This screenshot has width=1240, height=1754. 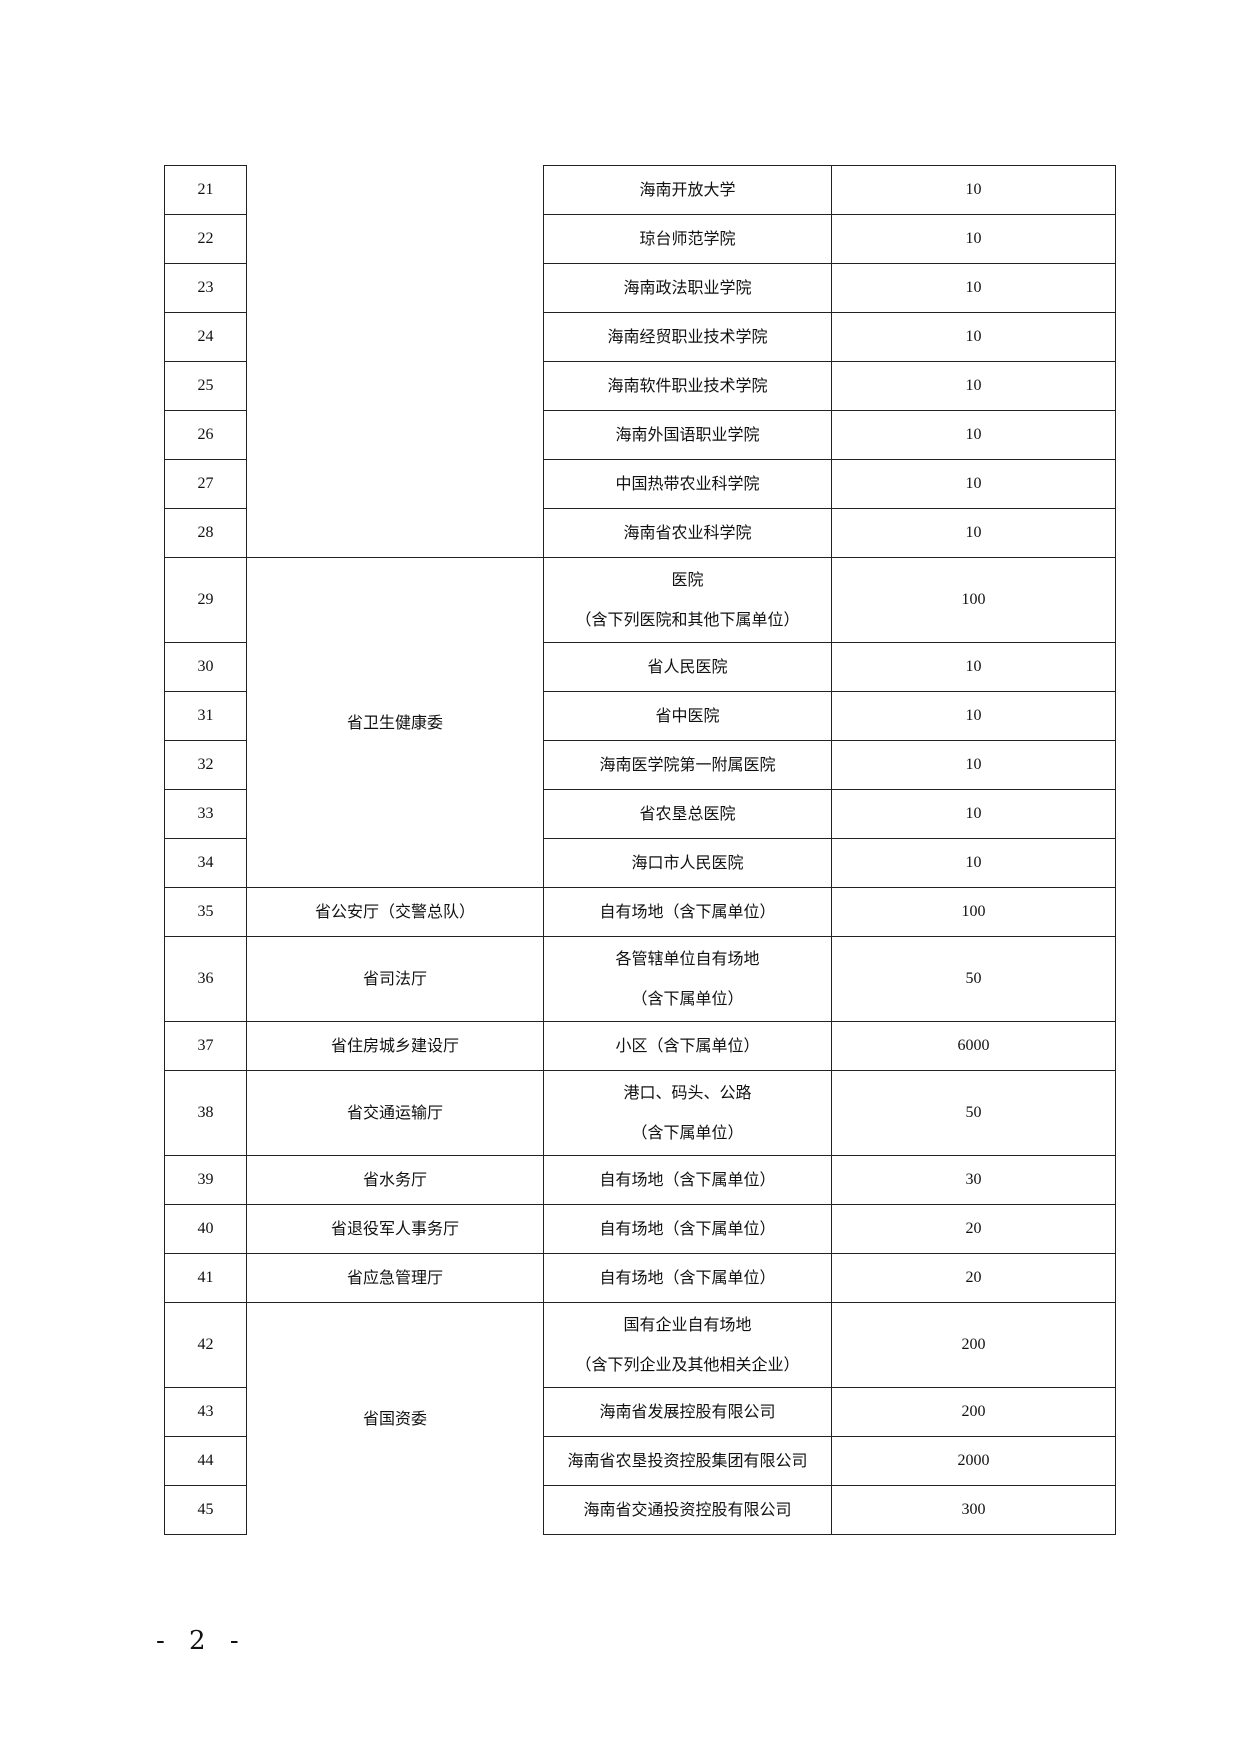 What do you see at coordinates (205, 288) in the screenshot?
I see `row-number: 23` at bounding box center [205, 288].